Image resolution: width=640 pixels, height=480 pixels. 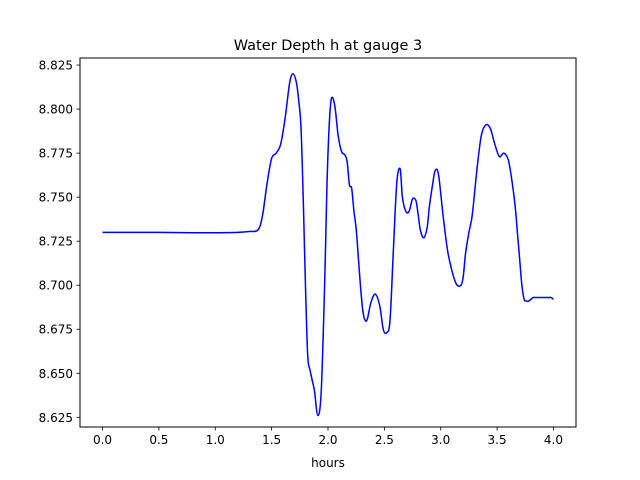 I want to click on y-tick-label: 8.700, so click(x=56, y=286).